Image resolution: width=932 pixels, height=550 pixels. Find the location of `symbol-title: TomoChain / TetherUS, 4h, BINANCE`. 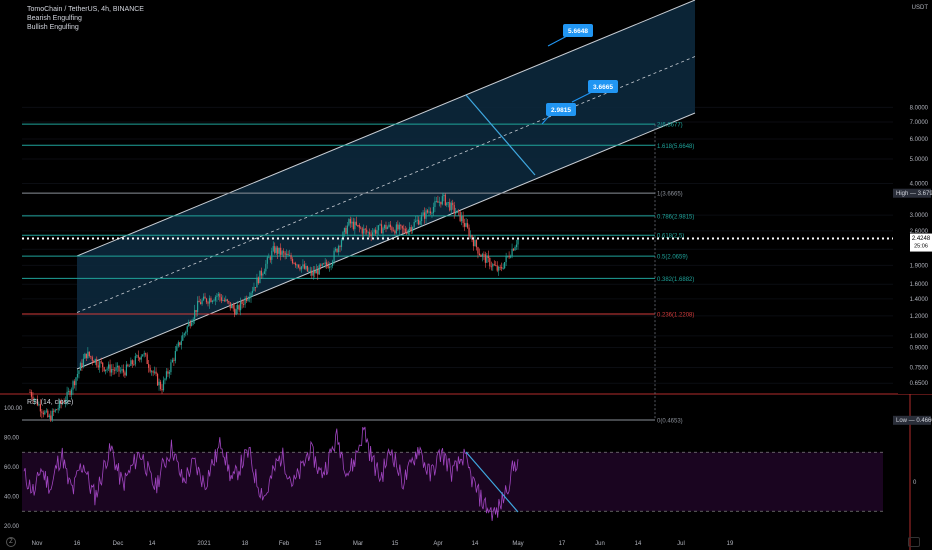

symbol-title: TomoChain / TetherUS, 4h, BINANCE is located at coordinates (85, 9).